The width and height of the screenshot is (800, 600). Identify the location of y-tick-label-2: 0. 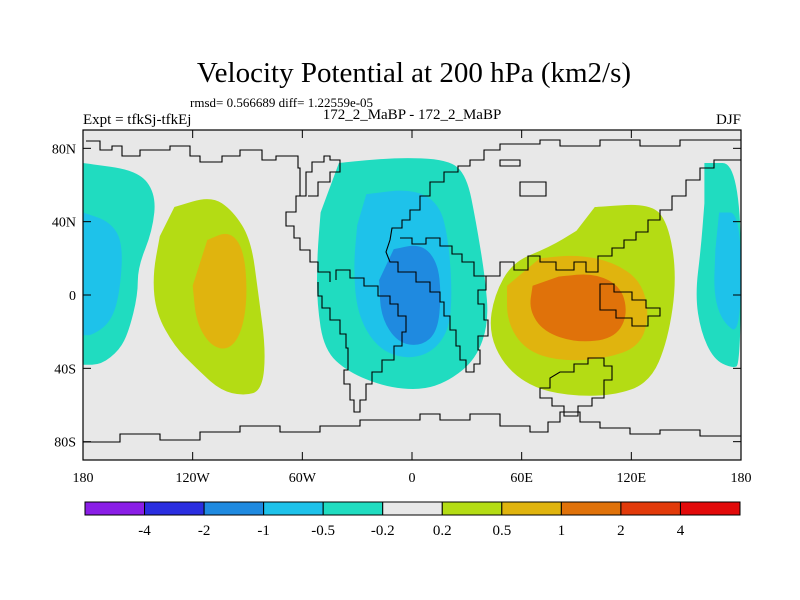
(72, 296).